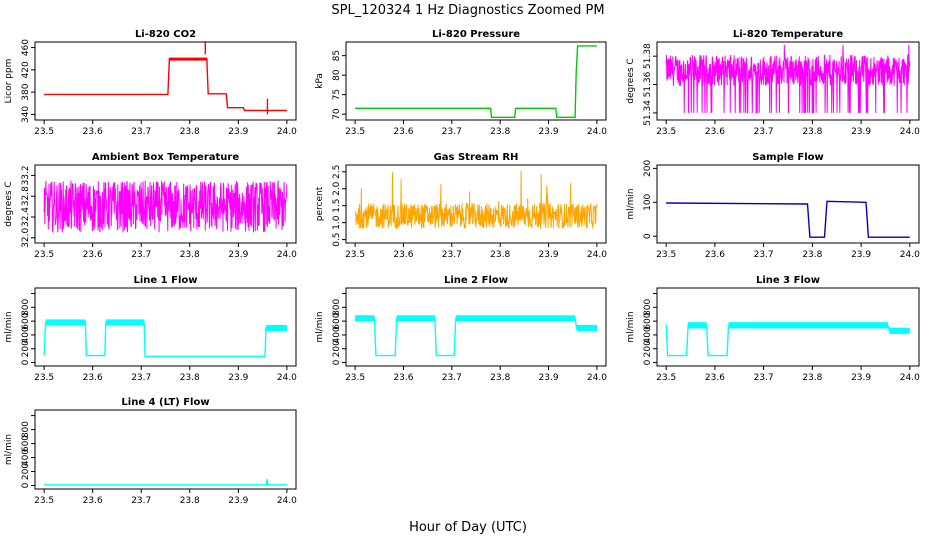 The height and width of the screenshot is (544, 936). What do you see at coordinates (26, 238) in the screenshot?
I see `y-tick-label: 32.0` at bounding box center [26, 238].